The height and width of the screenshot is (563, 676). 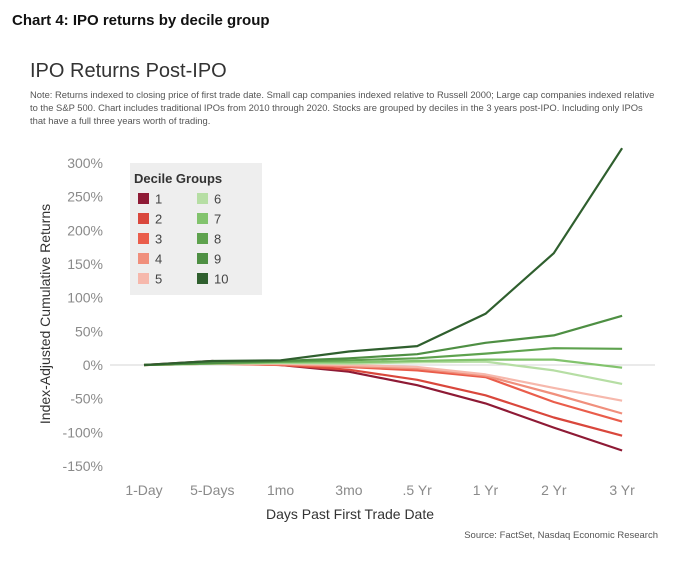 I want to click on y-tick-label: 100%, so click(x=85, y=298).